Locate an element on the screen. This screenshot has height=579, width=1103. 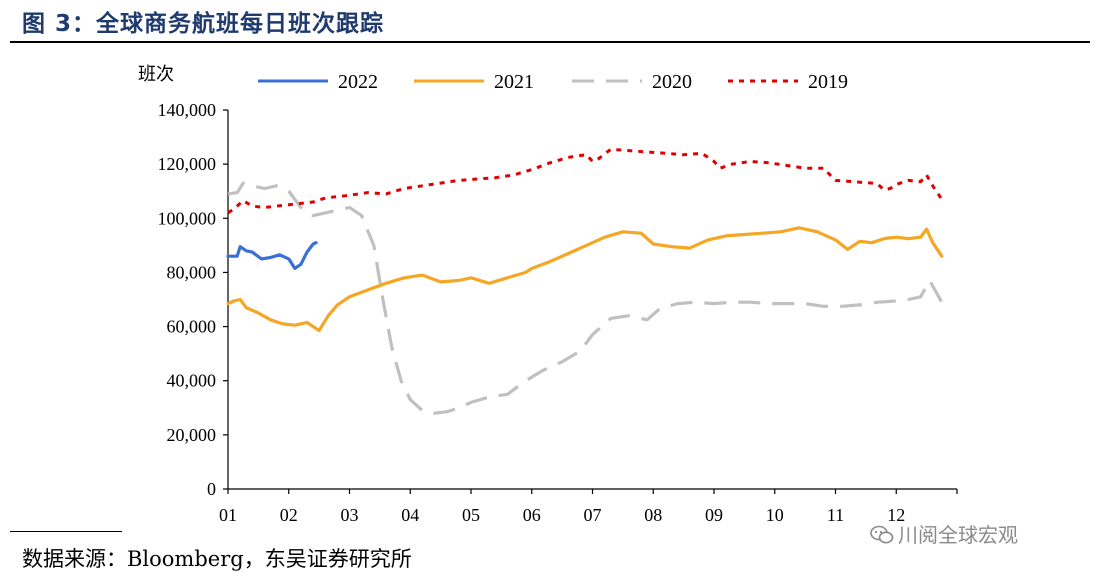
legend-label-2021: 2021 is located at coordinates (514, 82).